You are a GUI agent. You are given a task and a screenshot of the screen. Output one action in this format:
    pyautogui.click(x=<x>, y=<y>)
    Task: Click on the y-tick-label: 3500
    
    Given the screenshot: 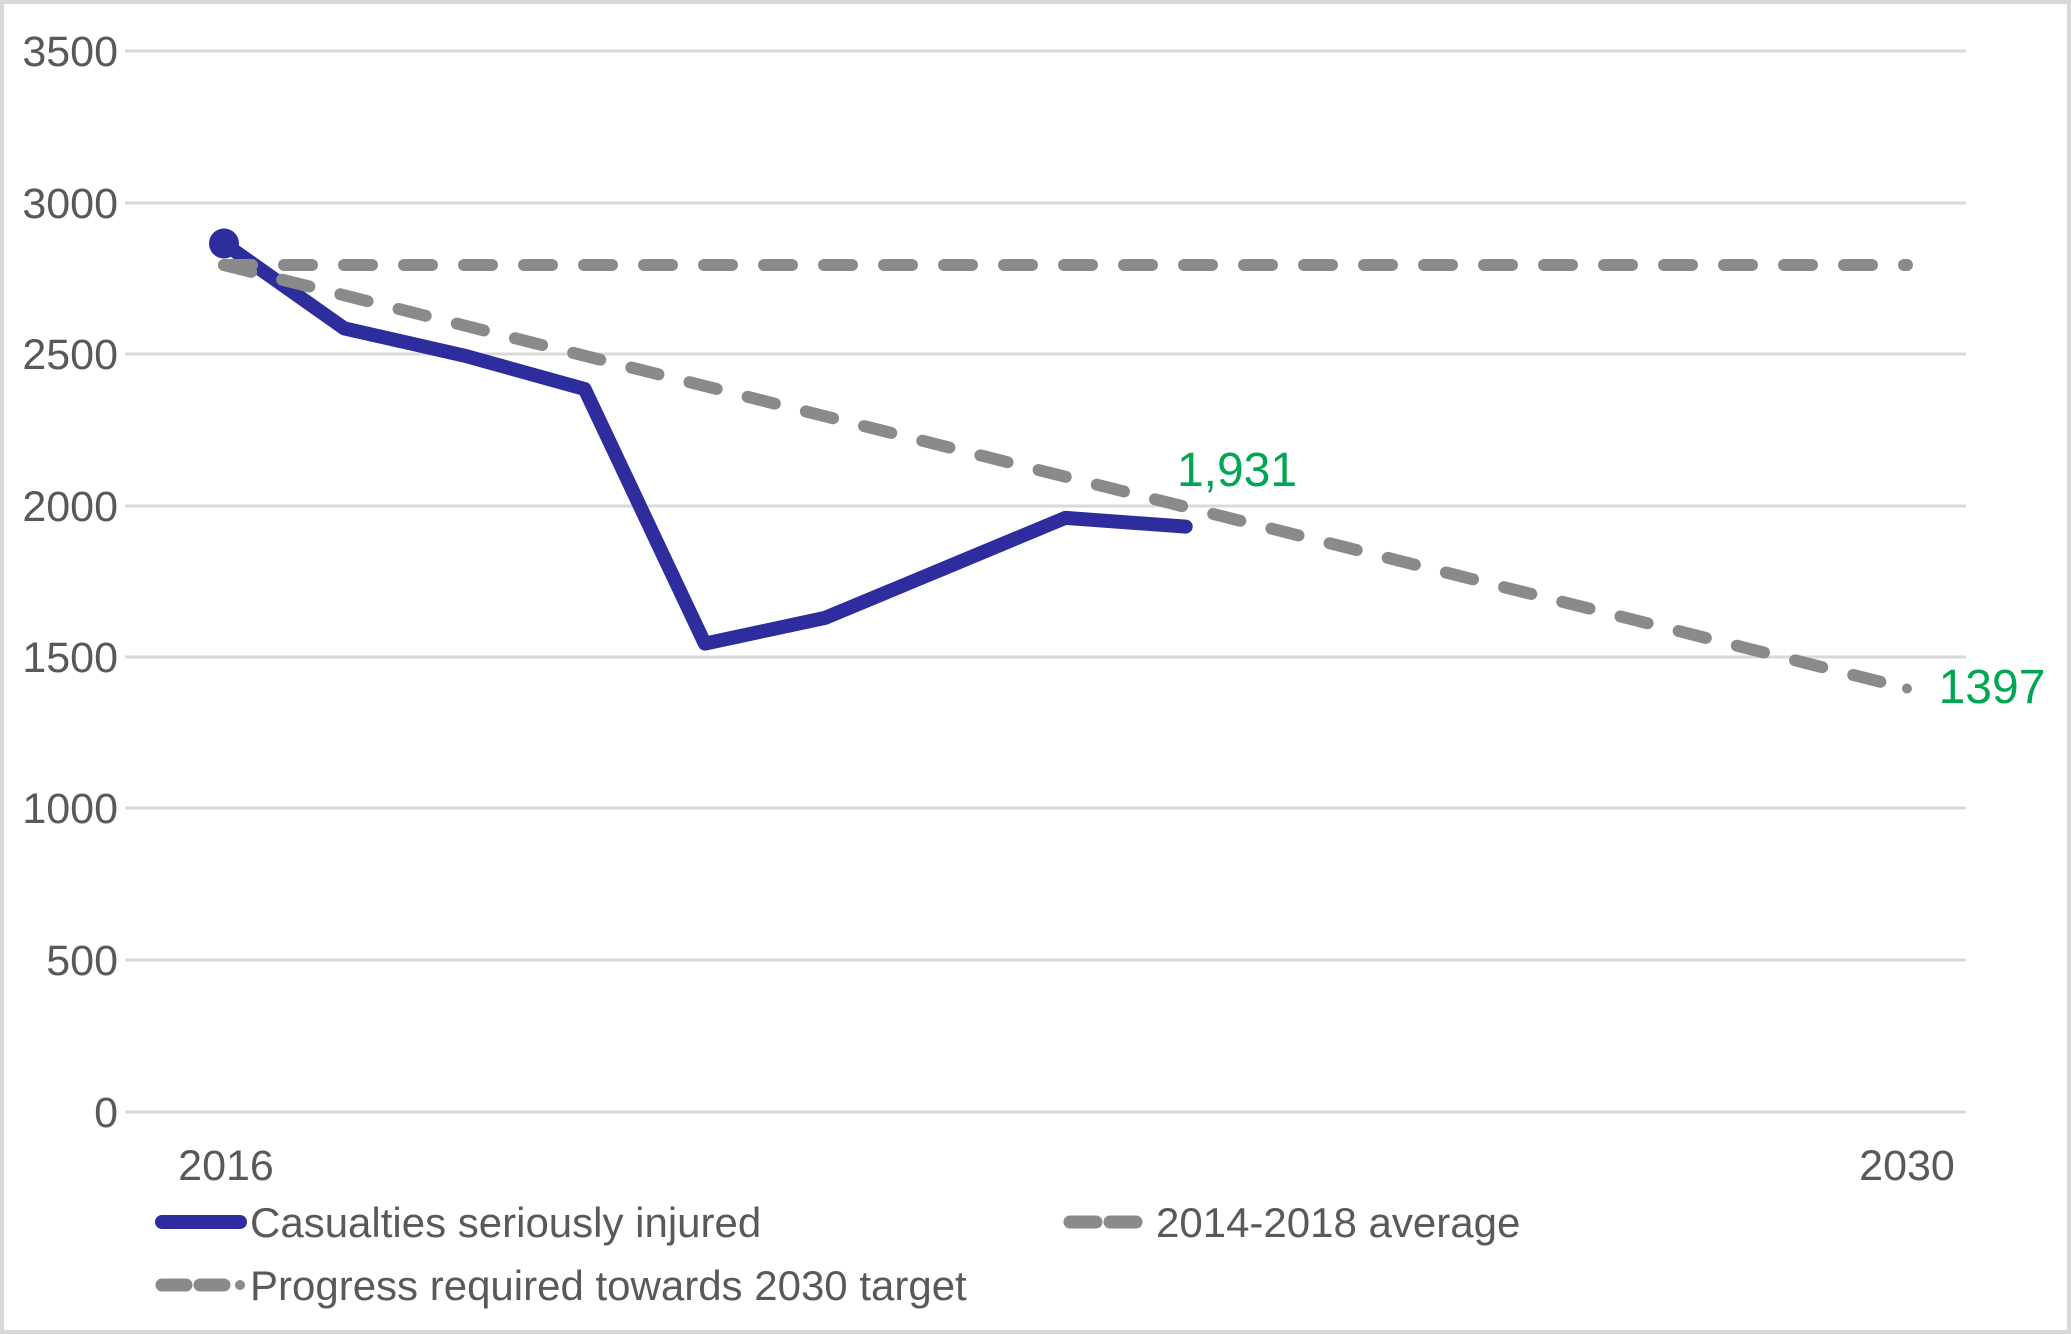 What is the action you would take?
    pyautogui.click(x=70, y=52)
    